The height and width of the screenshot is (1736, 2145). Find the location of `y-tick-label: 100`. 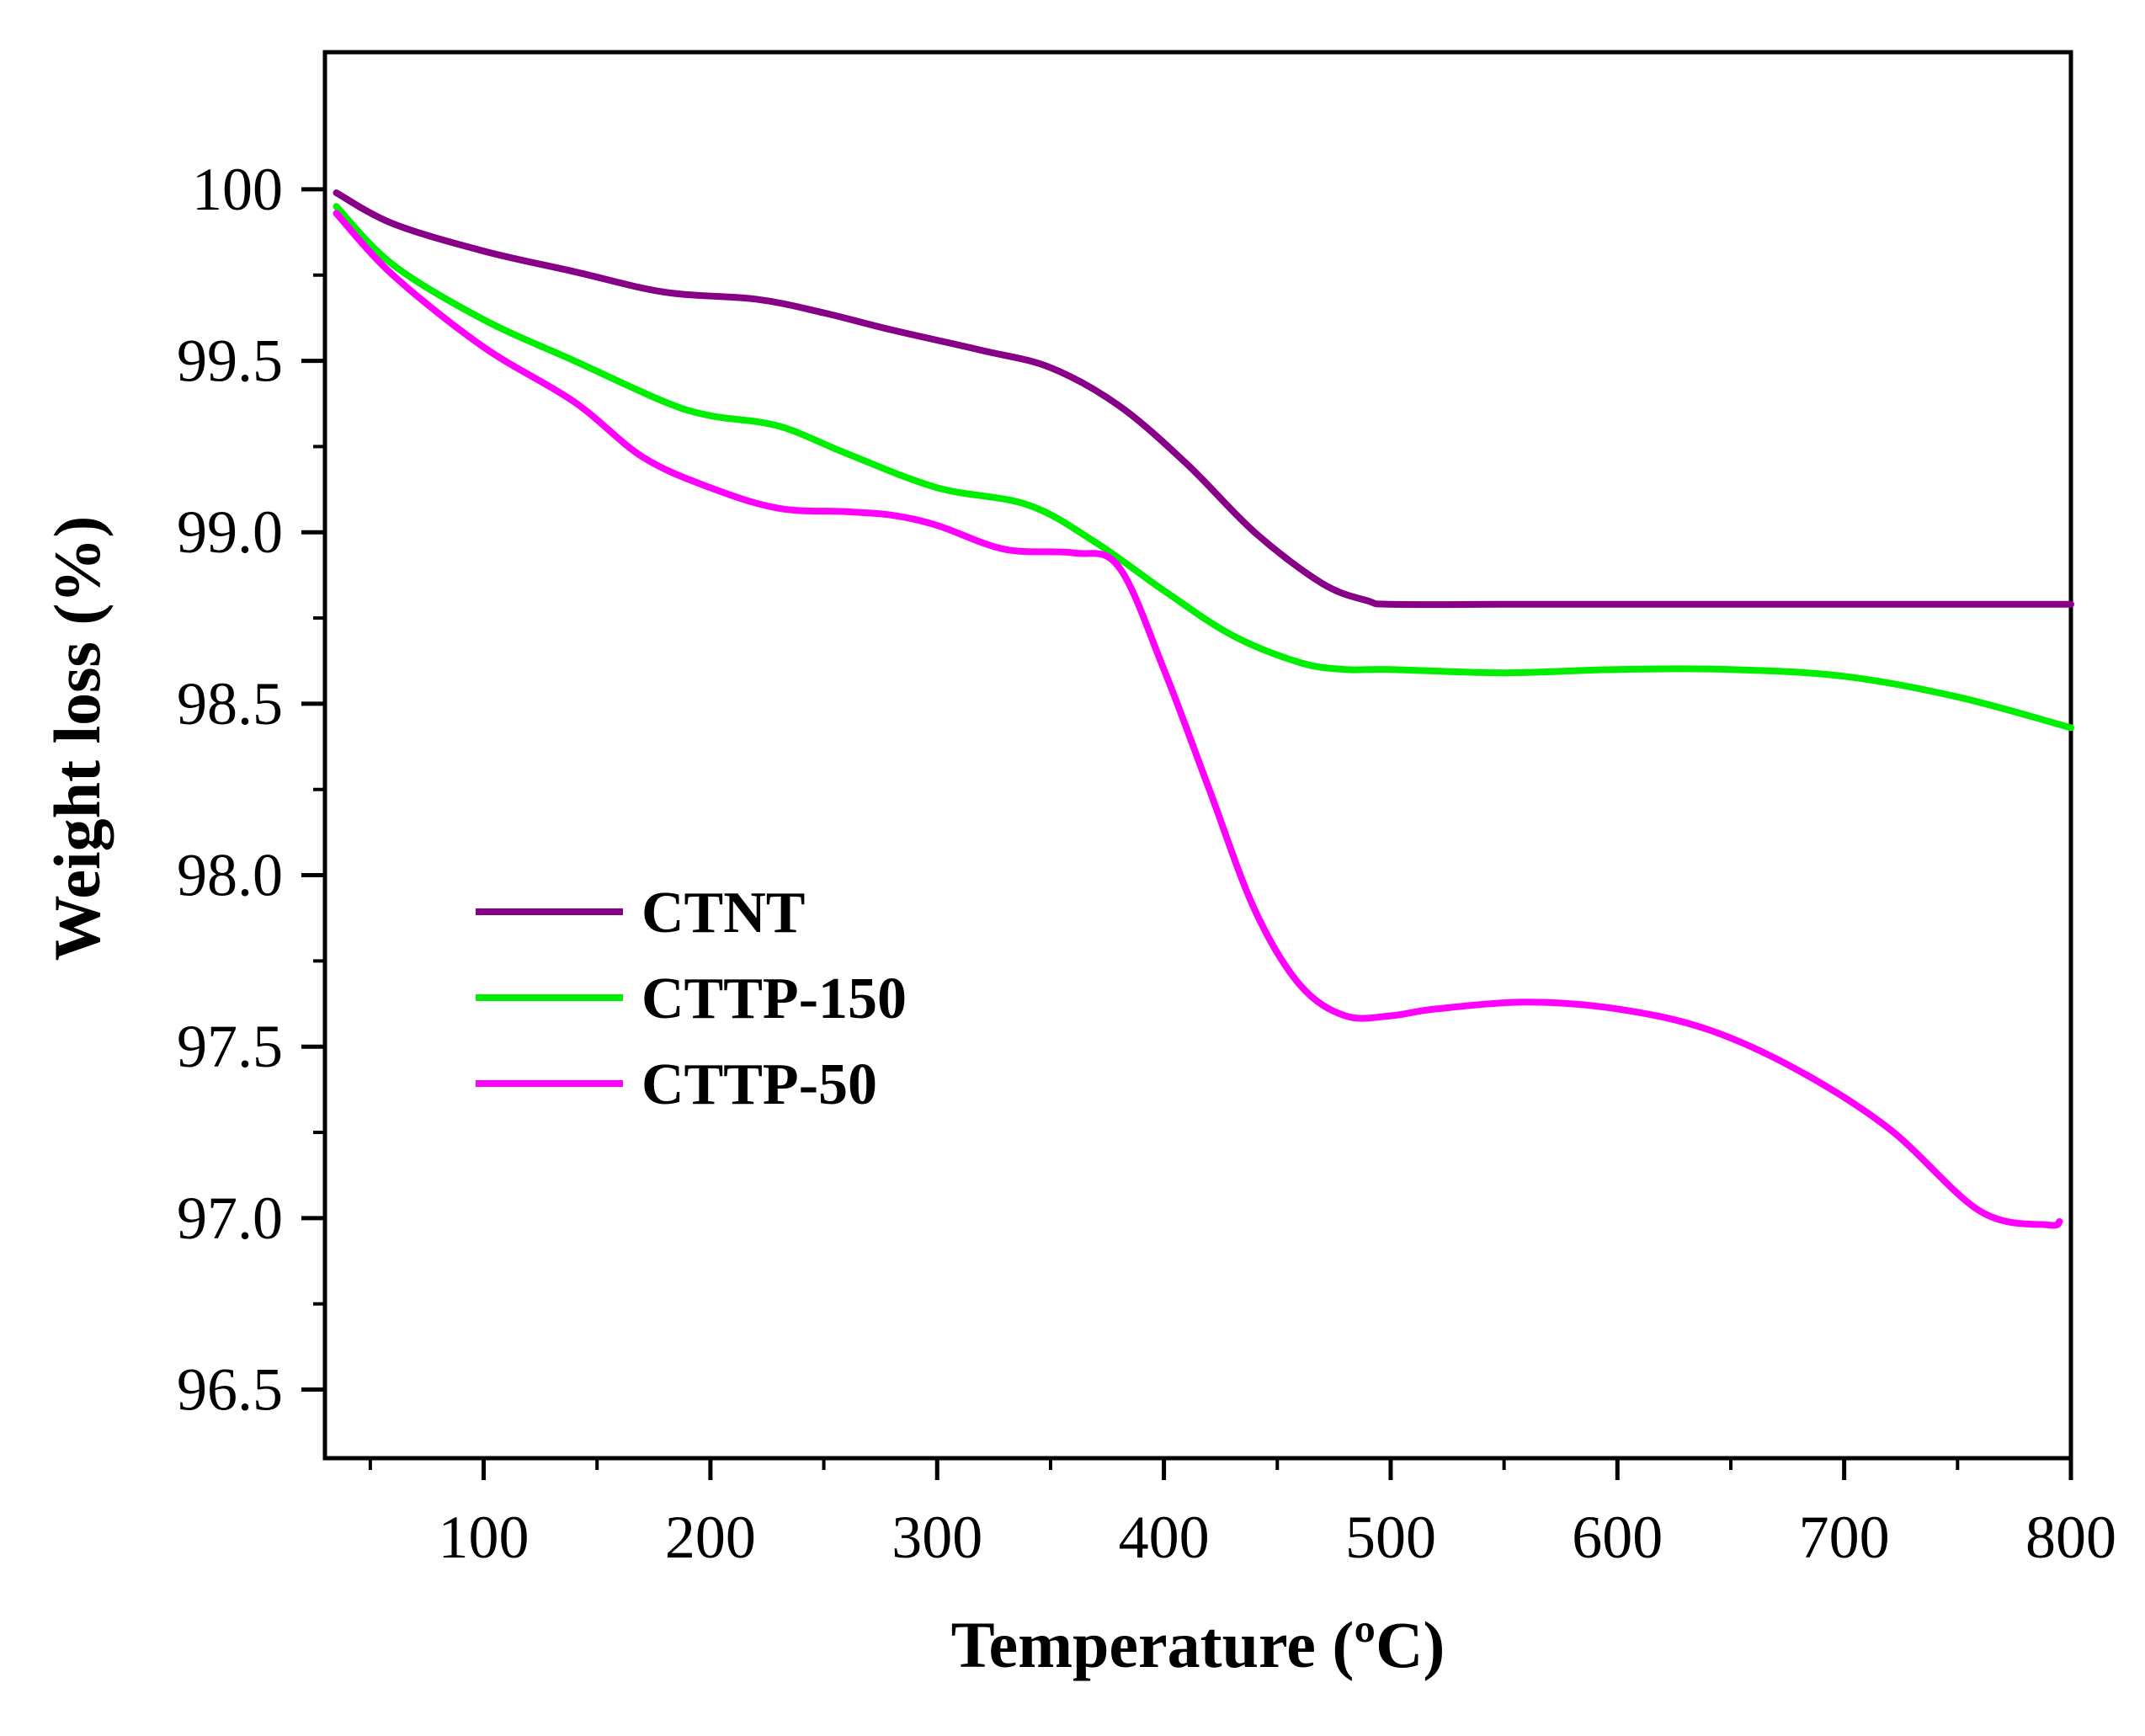

y-tick-label: 100 is located at coordinates (237, 189).